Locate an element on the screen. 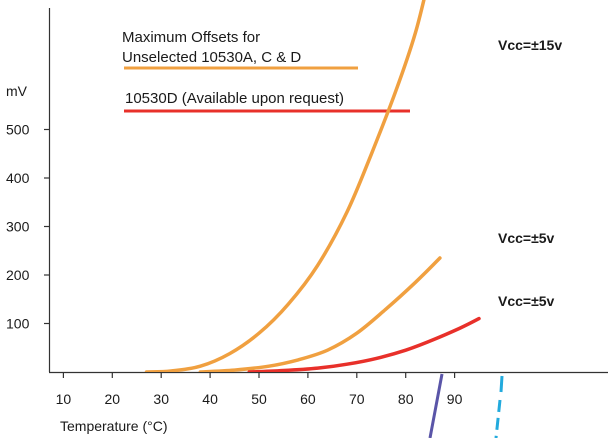 This screenshot has height=438, width=608. decorative-cyan-dashed-stroke-top is located at coordinates (501, 384).